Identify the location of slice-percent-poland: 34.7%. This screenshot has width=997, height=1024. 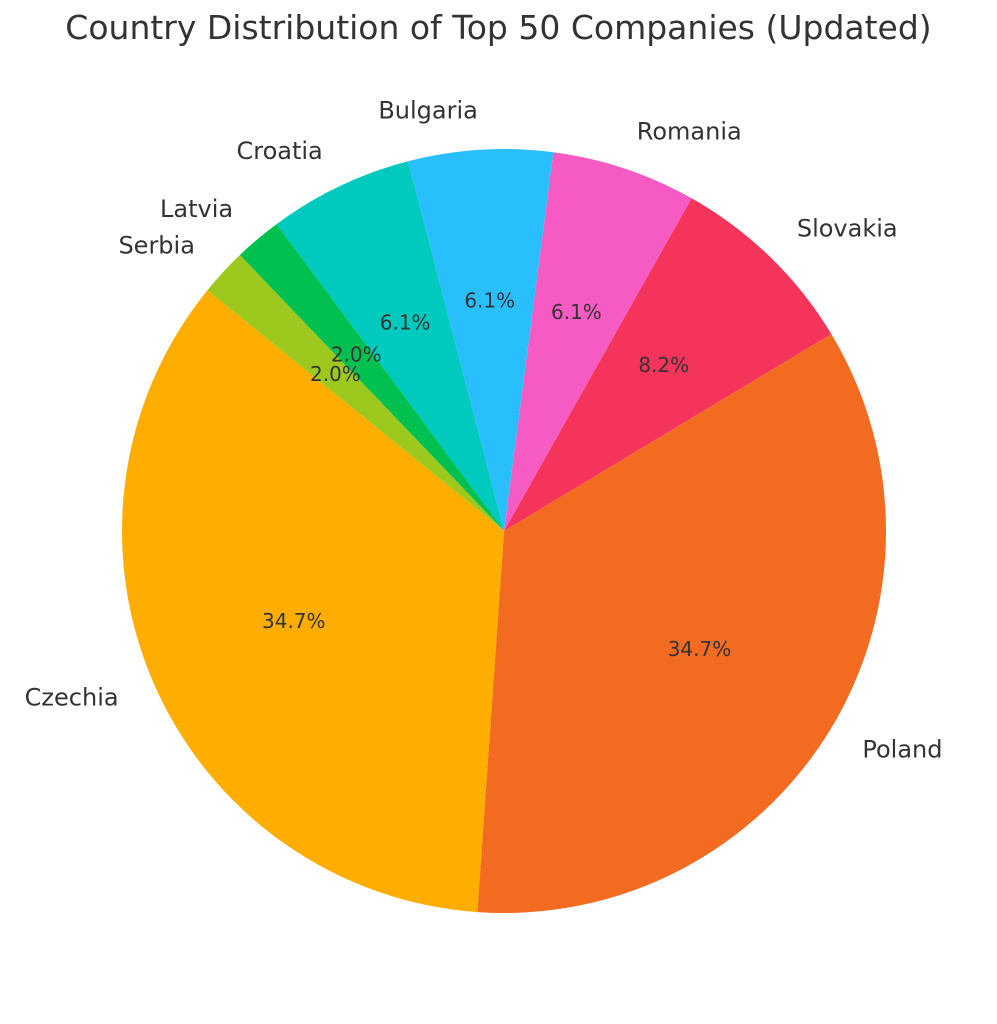
(700, 649).